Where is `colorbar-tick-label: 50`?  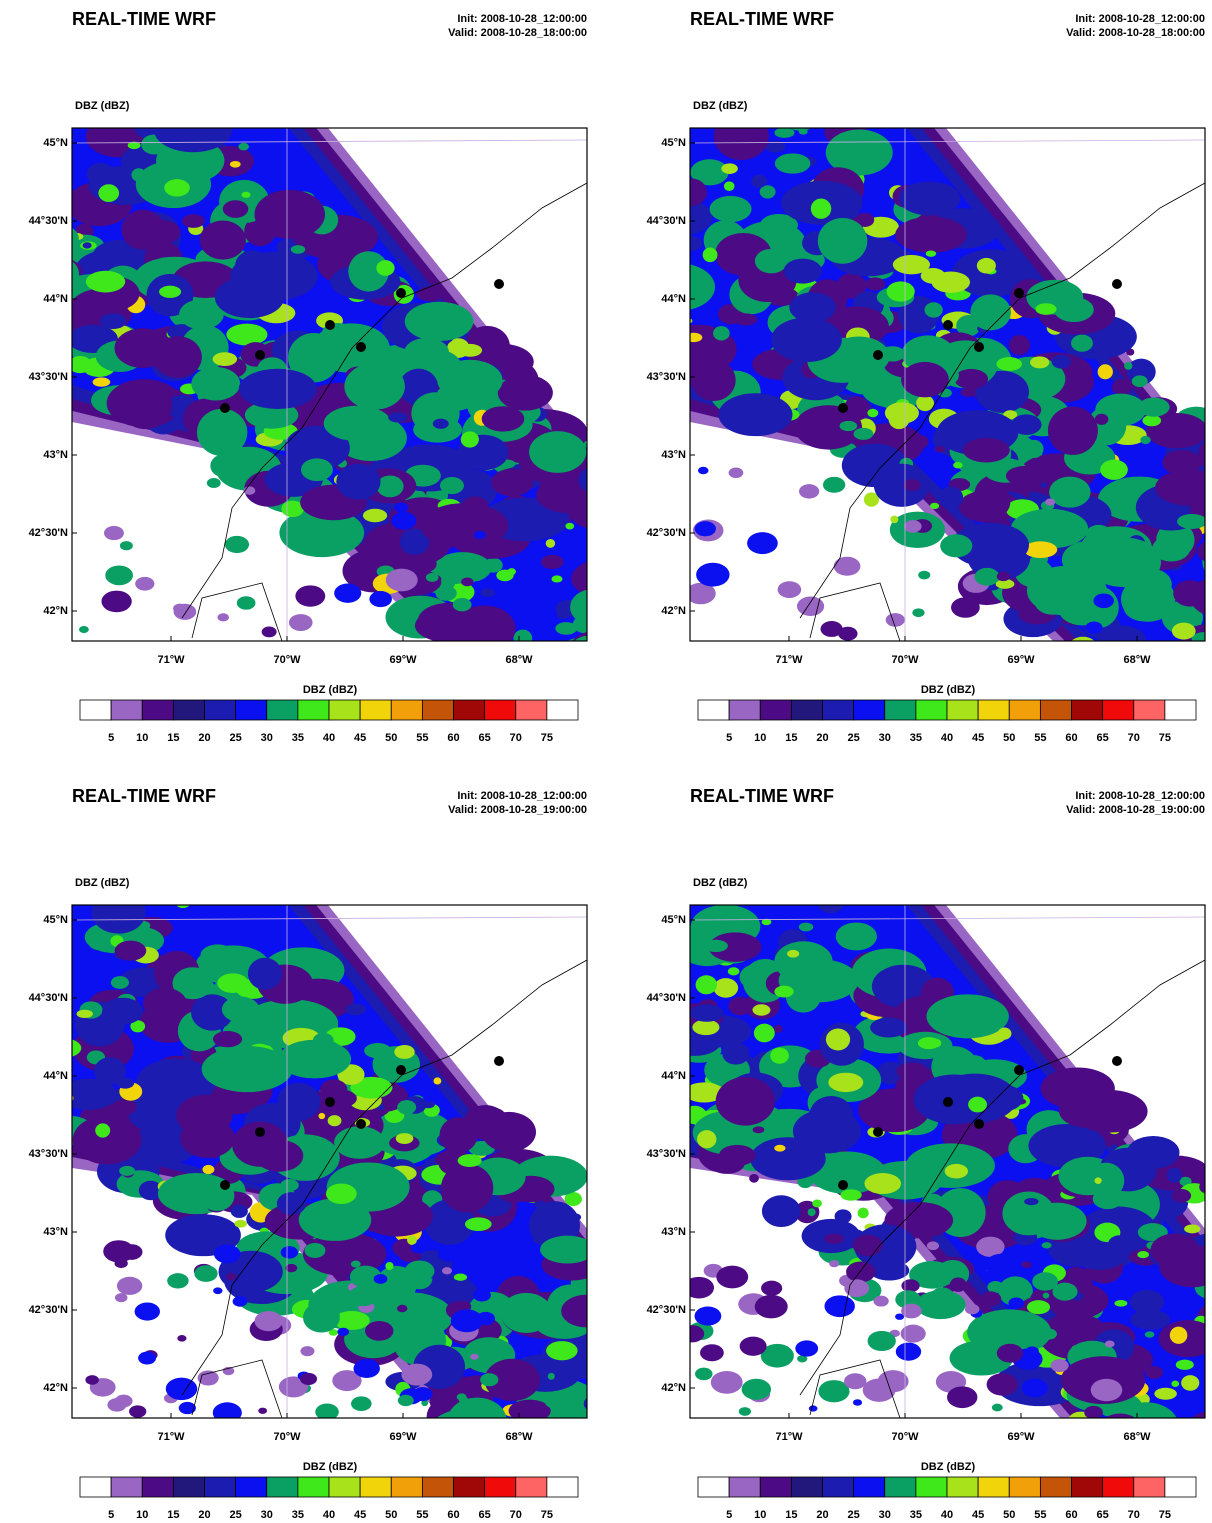 colorbar-tick-label: 50 is located at coordinates (391, 738).